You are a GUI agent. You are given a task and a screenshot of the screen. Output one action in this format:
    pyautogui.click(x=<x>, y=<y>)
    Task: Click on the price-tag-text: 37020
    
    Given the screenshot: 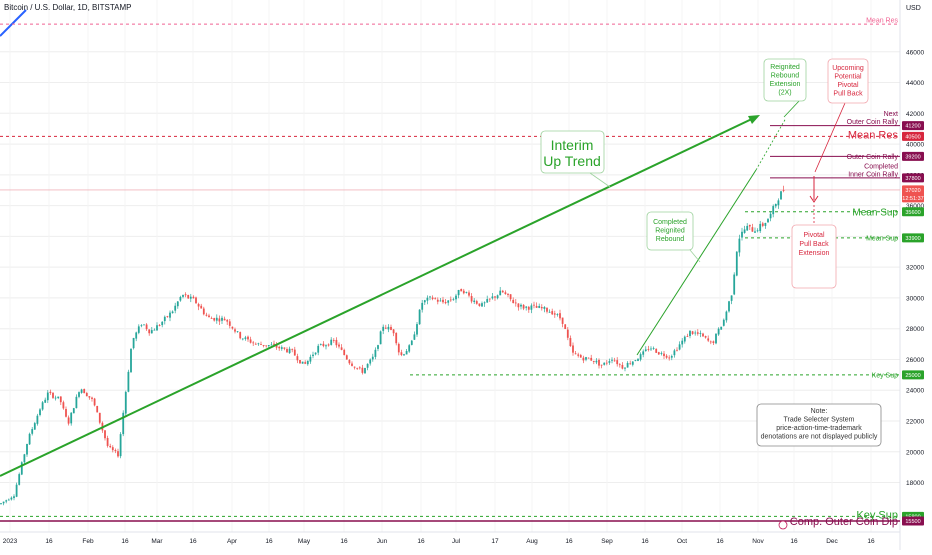 What is the action you would take?
    pyautogui.click(x=912, y=191)
    